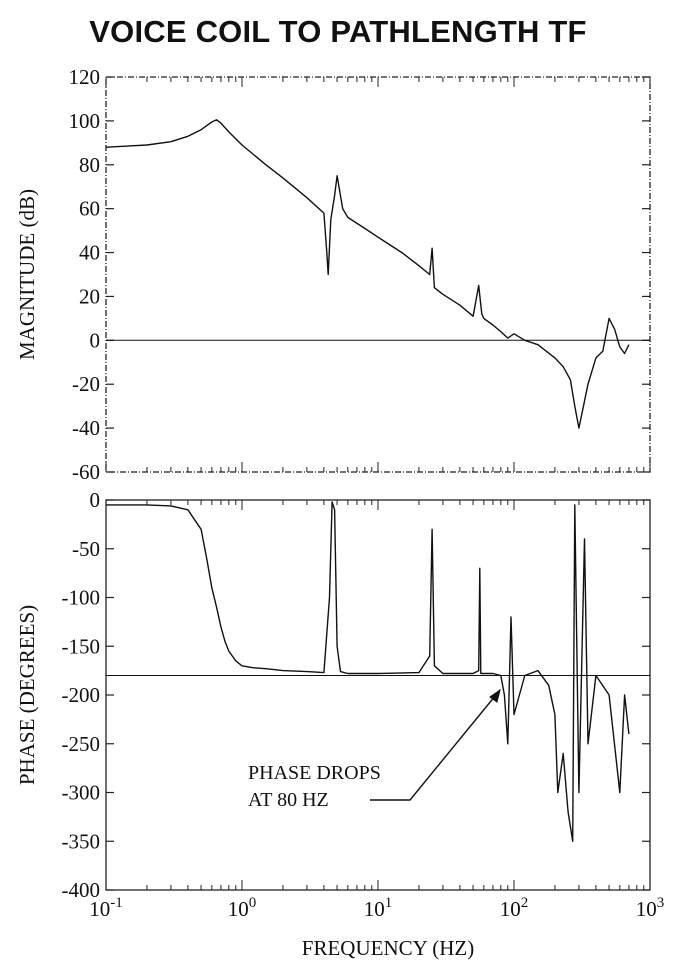 This screenshot has height=973, width=676. What do you see at coordinates (95, 340) in the screenshot?
I see `magnitude-ytick-label: 0` at bounding box center [95, 340].